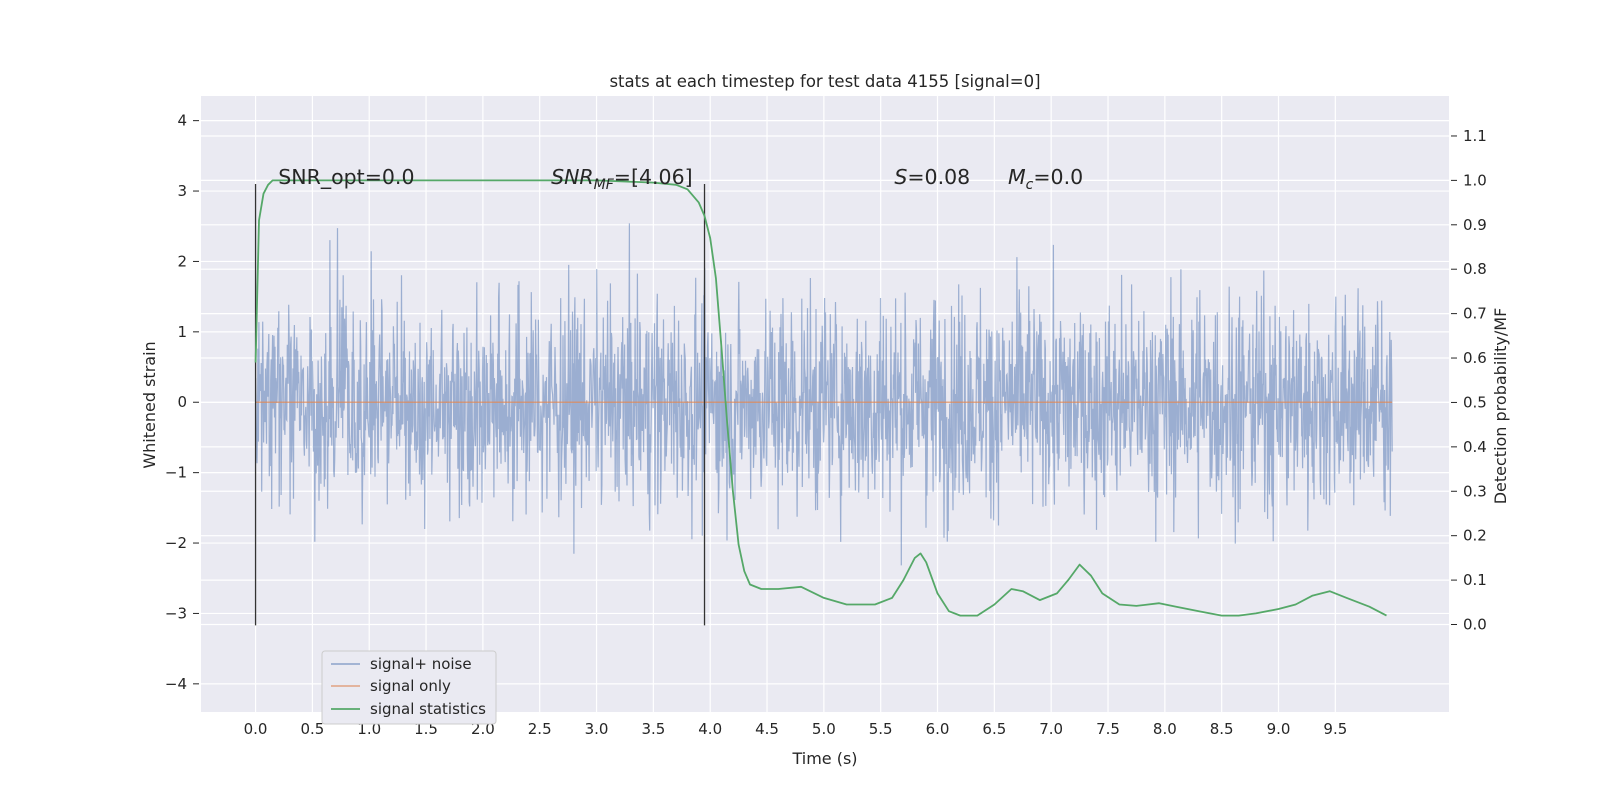 This screenshot has width=1600, height=800. Describe the element at coordinates (597, 729) in the screenshot. I see `x-tick-label: 3.0` at that location.